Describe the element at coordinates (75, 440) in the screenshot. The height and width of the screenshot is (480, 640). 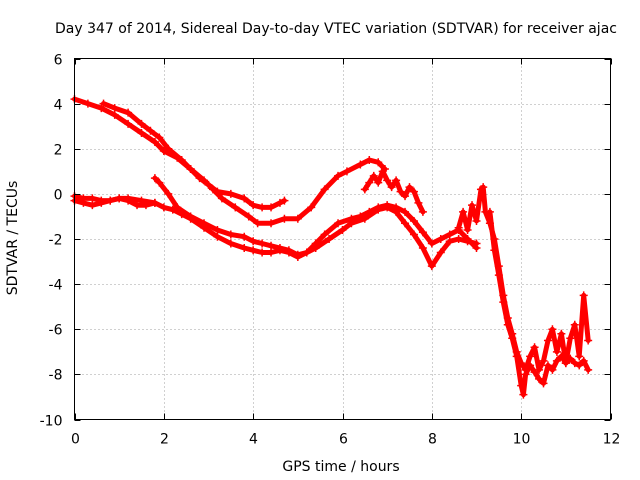
I see `x-tick-label: 0` at that location.